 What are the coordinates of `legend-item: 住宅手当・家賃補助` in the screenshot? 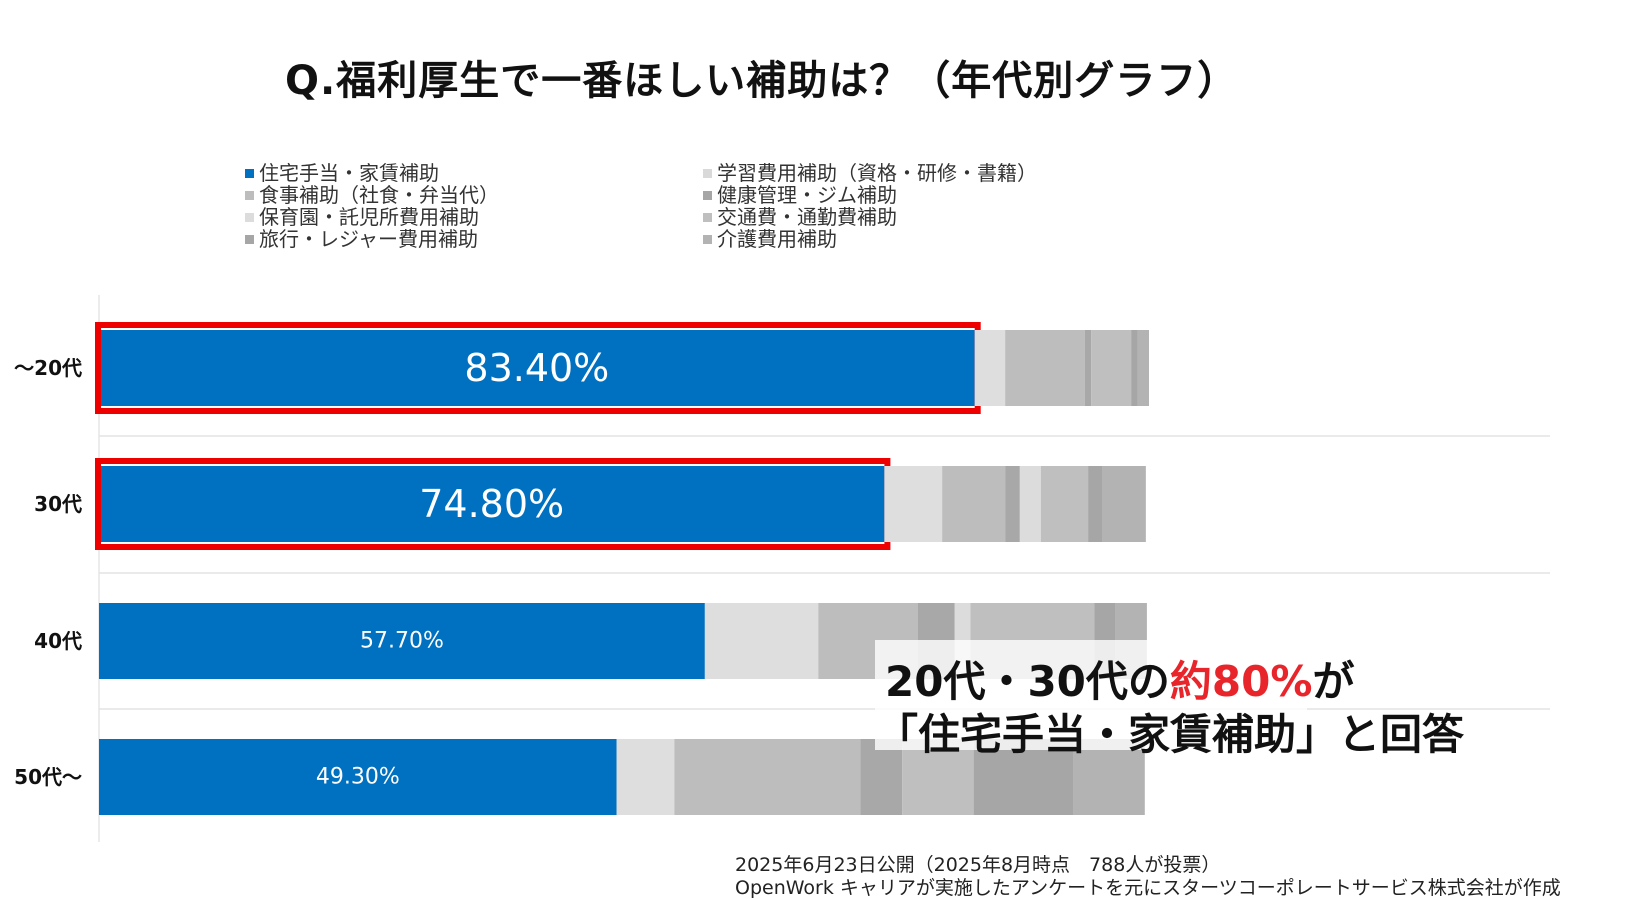 It's located at (372, 173).